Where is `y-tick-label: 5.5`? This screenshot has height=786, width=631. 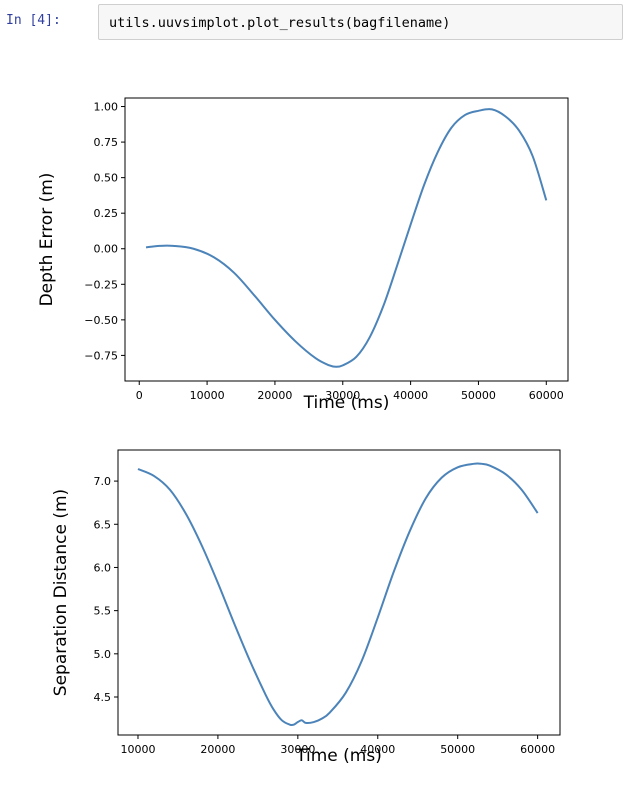 y-tick-label: 5.5 is located at coordinates (103, 611).